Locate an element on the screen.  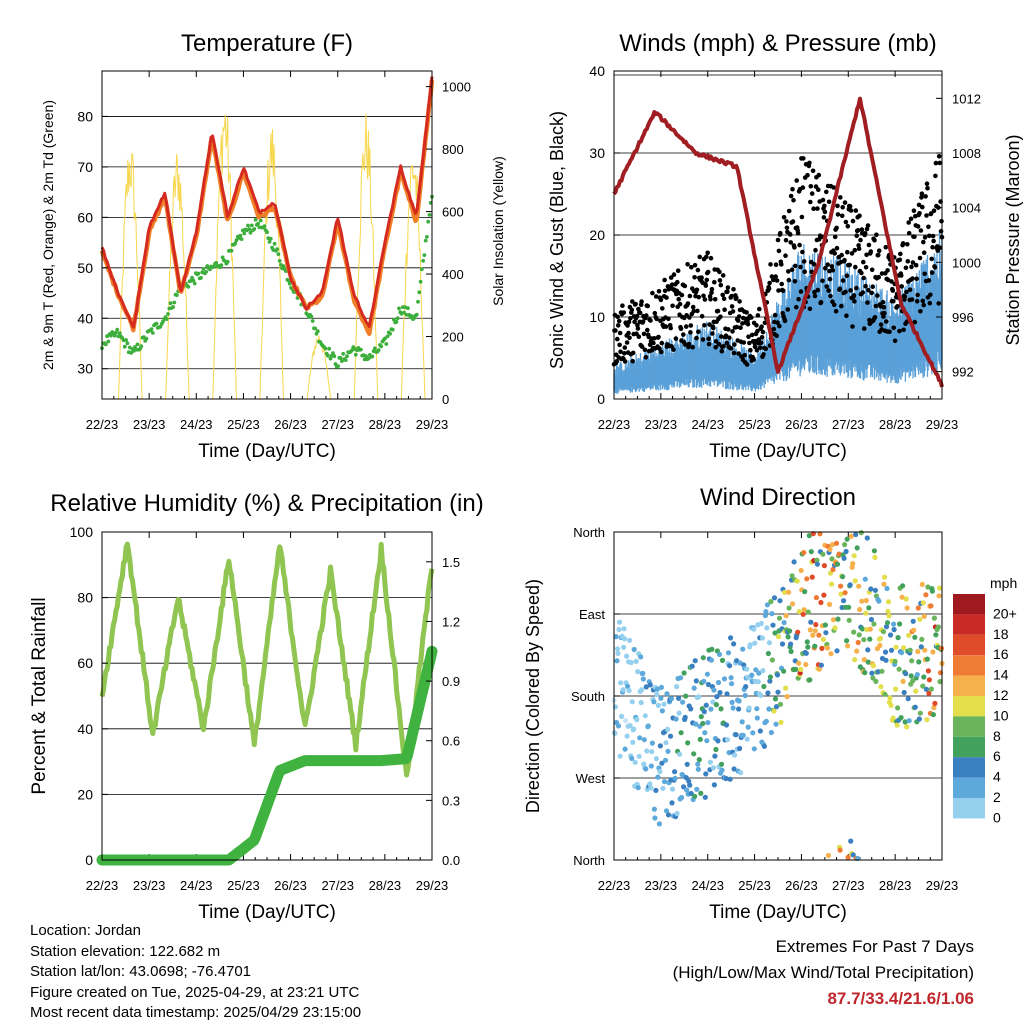
extremes-values: 87.7/33.4/21.6/1.06 is located at coordinates (900, 998).